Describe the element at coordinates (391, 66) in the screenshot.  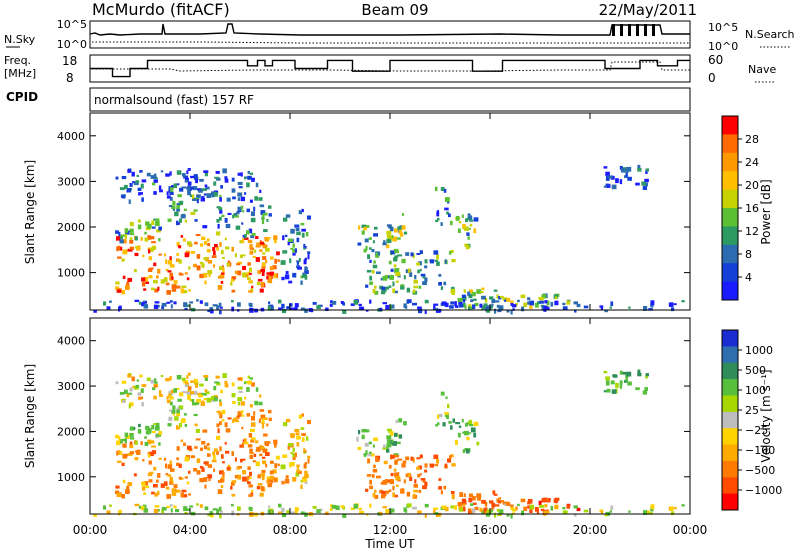
I see `nave-line` at that location.